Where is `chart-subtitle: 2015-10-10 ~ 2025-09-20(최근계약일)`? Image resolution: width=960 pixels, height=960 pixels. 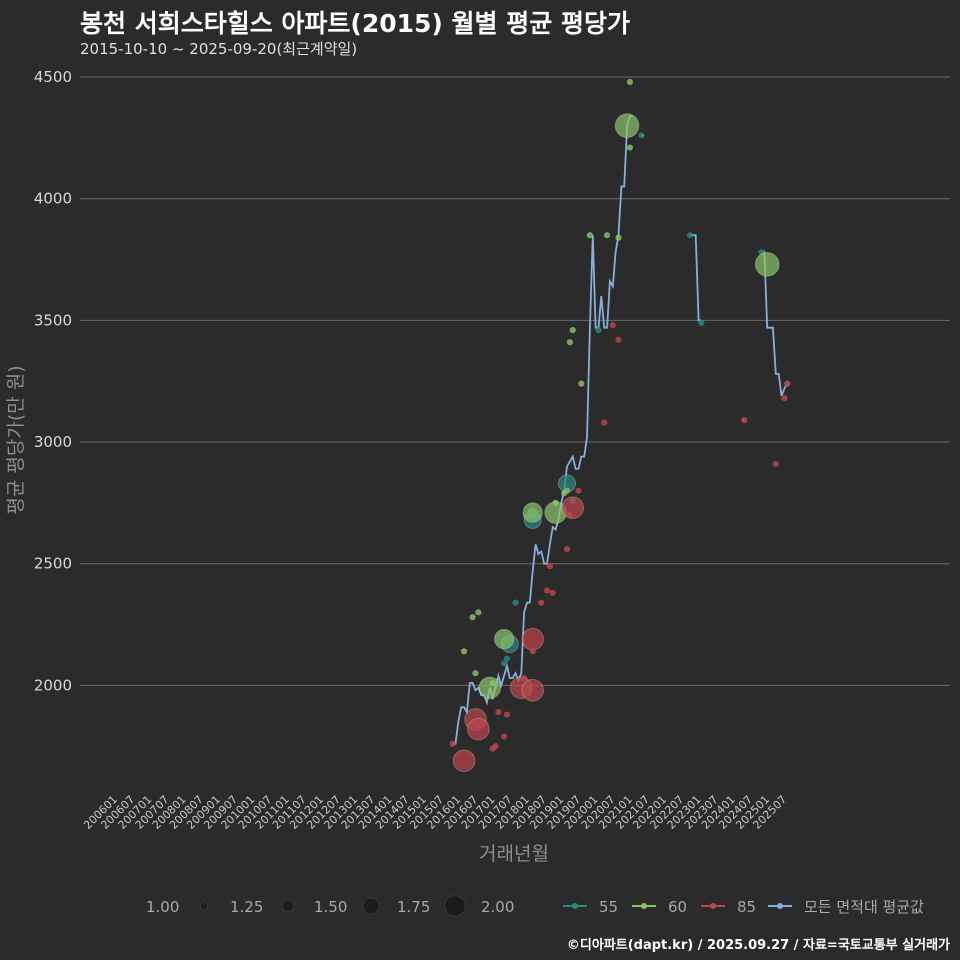 chart-subtitle: 2015-10-10 ~ 2025-09-20(최근계약일) is located at coordinates (219, 49).